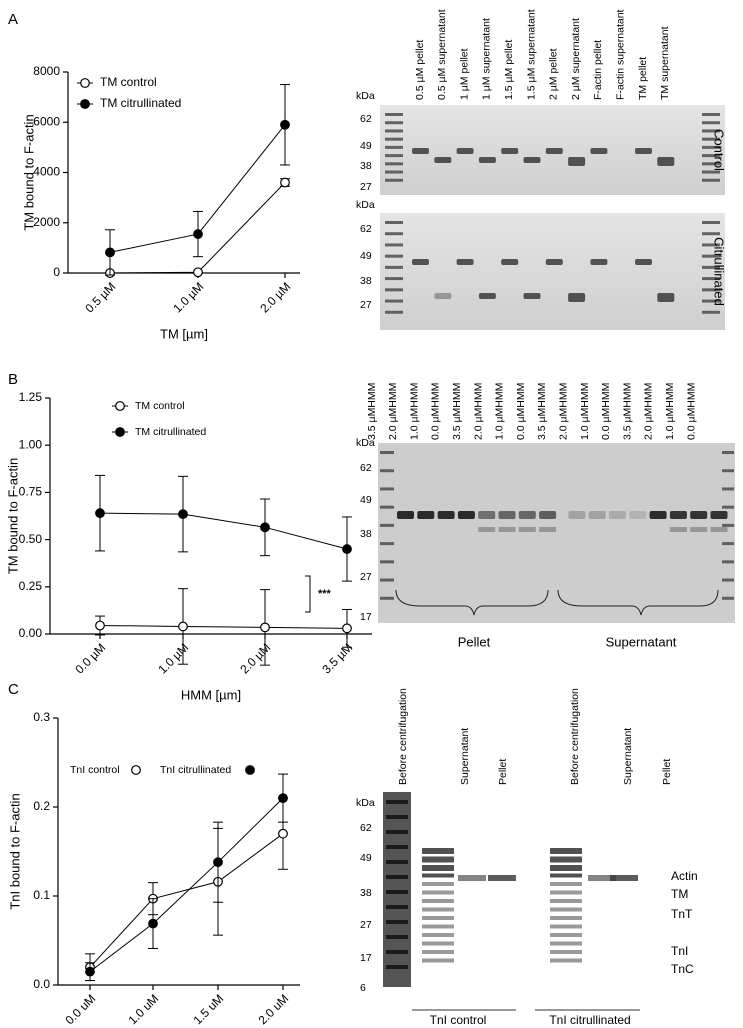 This screenshot has width=743, height=1028. I want to click on lane-label: TM pellet, so click(643, 78).